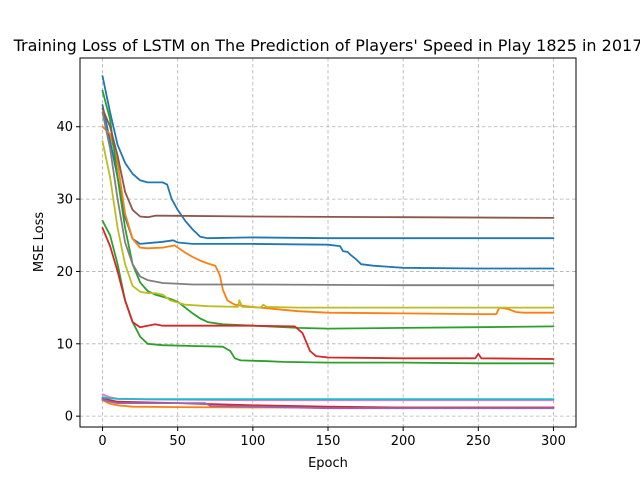  I want to click on y-axis-label: MSE Loss, so click(39, 242).